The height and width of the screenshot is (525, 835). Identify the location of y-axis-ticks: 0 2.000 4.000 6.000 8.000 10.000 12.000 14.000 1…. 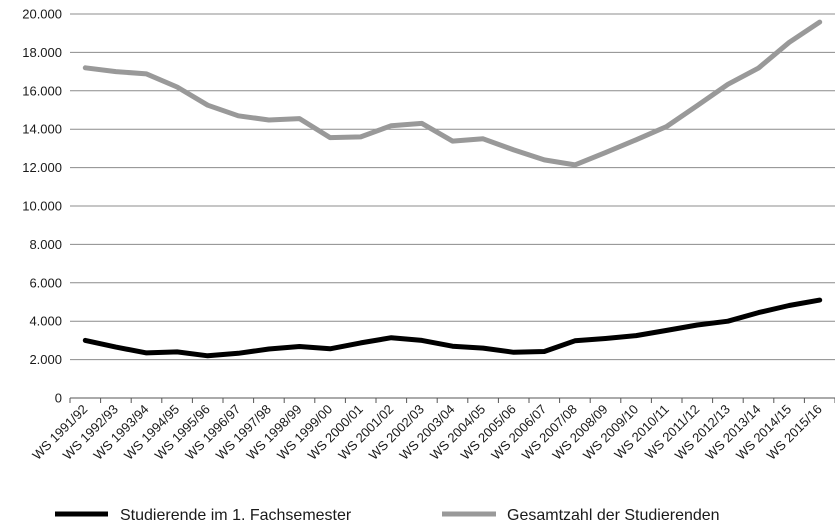
(42, 206).